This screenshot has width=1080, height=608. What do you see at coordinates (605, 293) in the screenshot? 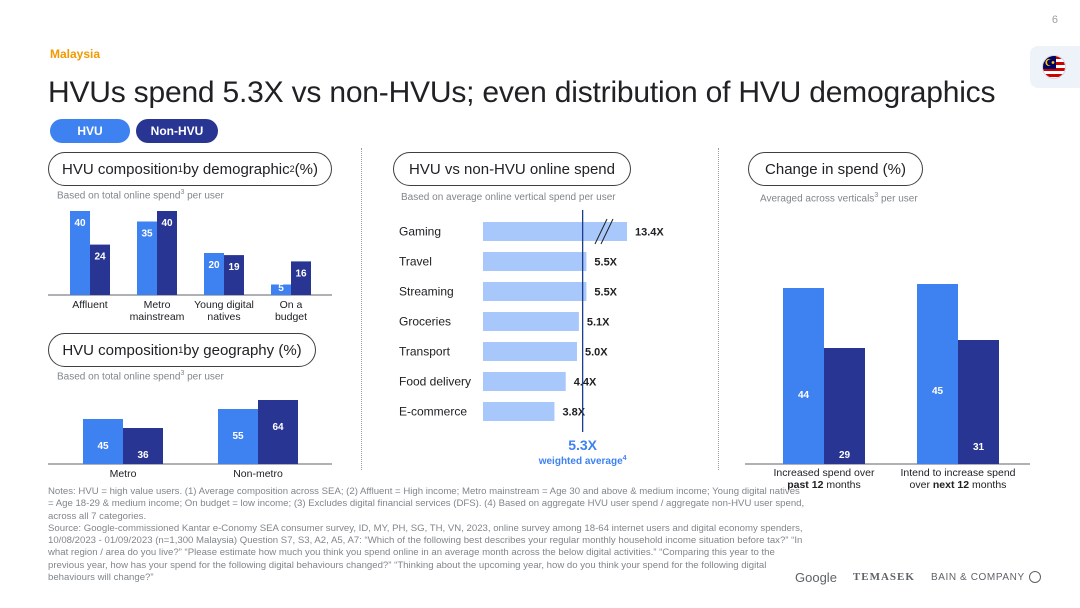
I see `data-label-streaming: 5.5X` at bounding box center [605, 293].